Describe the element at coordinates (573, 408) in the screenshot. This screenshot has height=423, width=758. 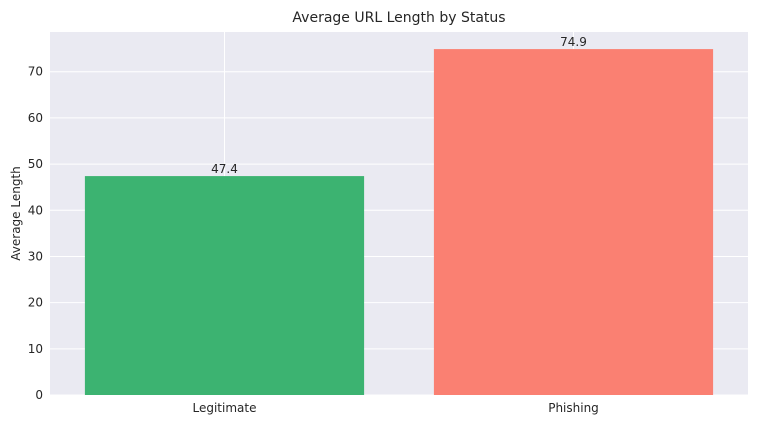
I see `x-tick-label-phishing: Phishing` at that location.